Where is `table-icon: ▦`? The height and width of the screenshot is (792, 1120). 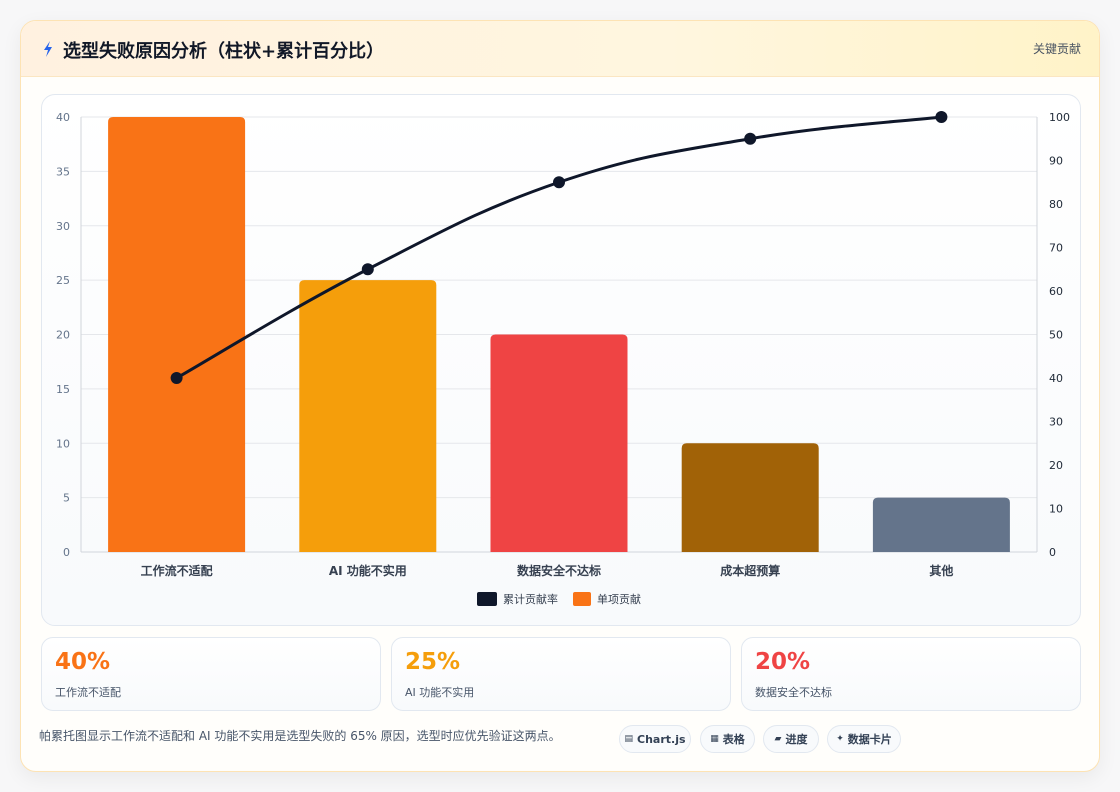 table-icon: ▦ is located at coordinates (714, 739).